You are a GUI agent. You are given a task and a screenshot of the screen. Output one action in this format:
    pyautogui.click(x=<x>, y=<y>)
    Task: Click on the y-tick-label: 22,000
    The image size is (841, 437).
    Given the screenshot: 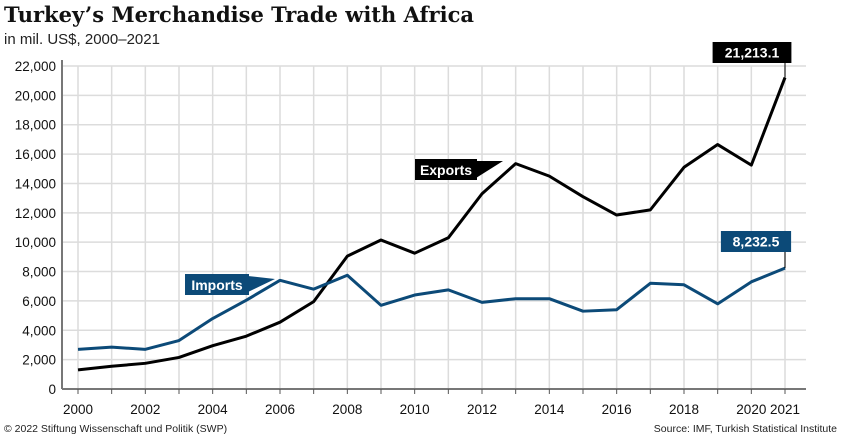 What is the action you would take?
    pyautogui.click(x=35, y=66)
    